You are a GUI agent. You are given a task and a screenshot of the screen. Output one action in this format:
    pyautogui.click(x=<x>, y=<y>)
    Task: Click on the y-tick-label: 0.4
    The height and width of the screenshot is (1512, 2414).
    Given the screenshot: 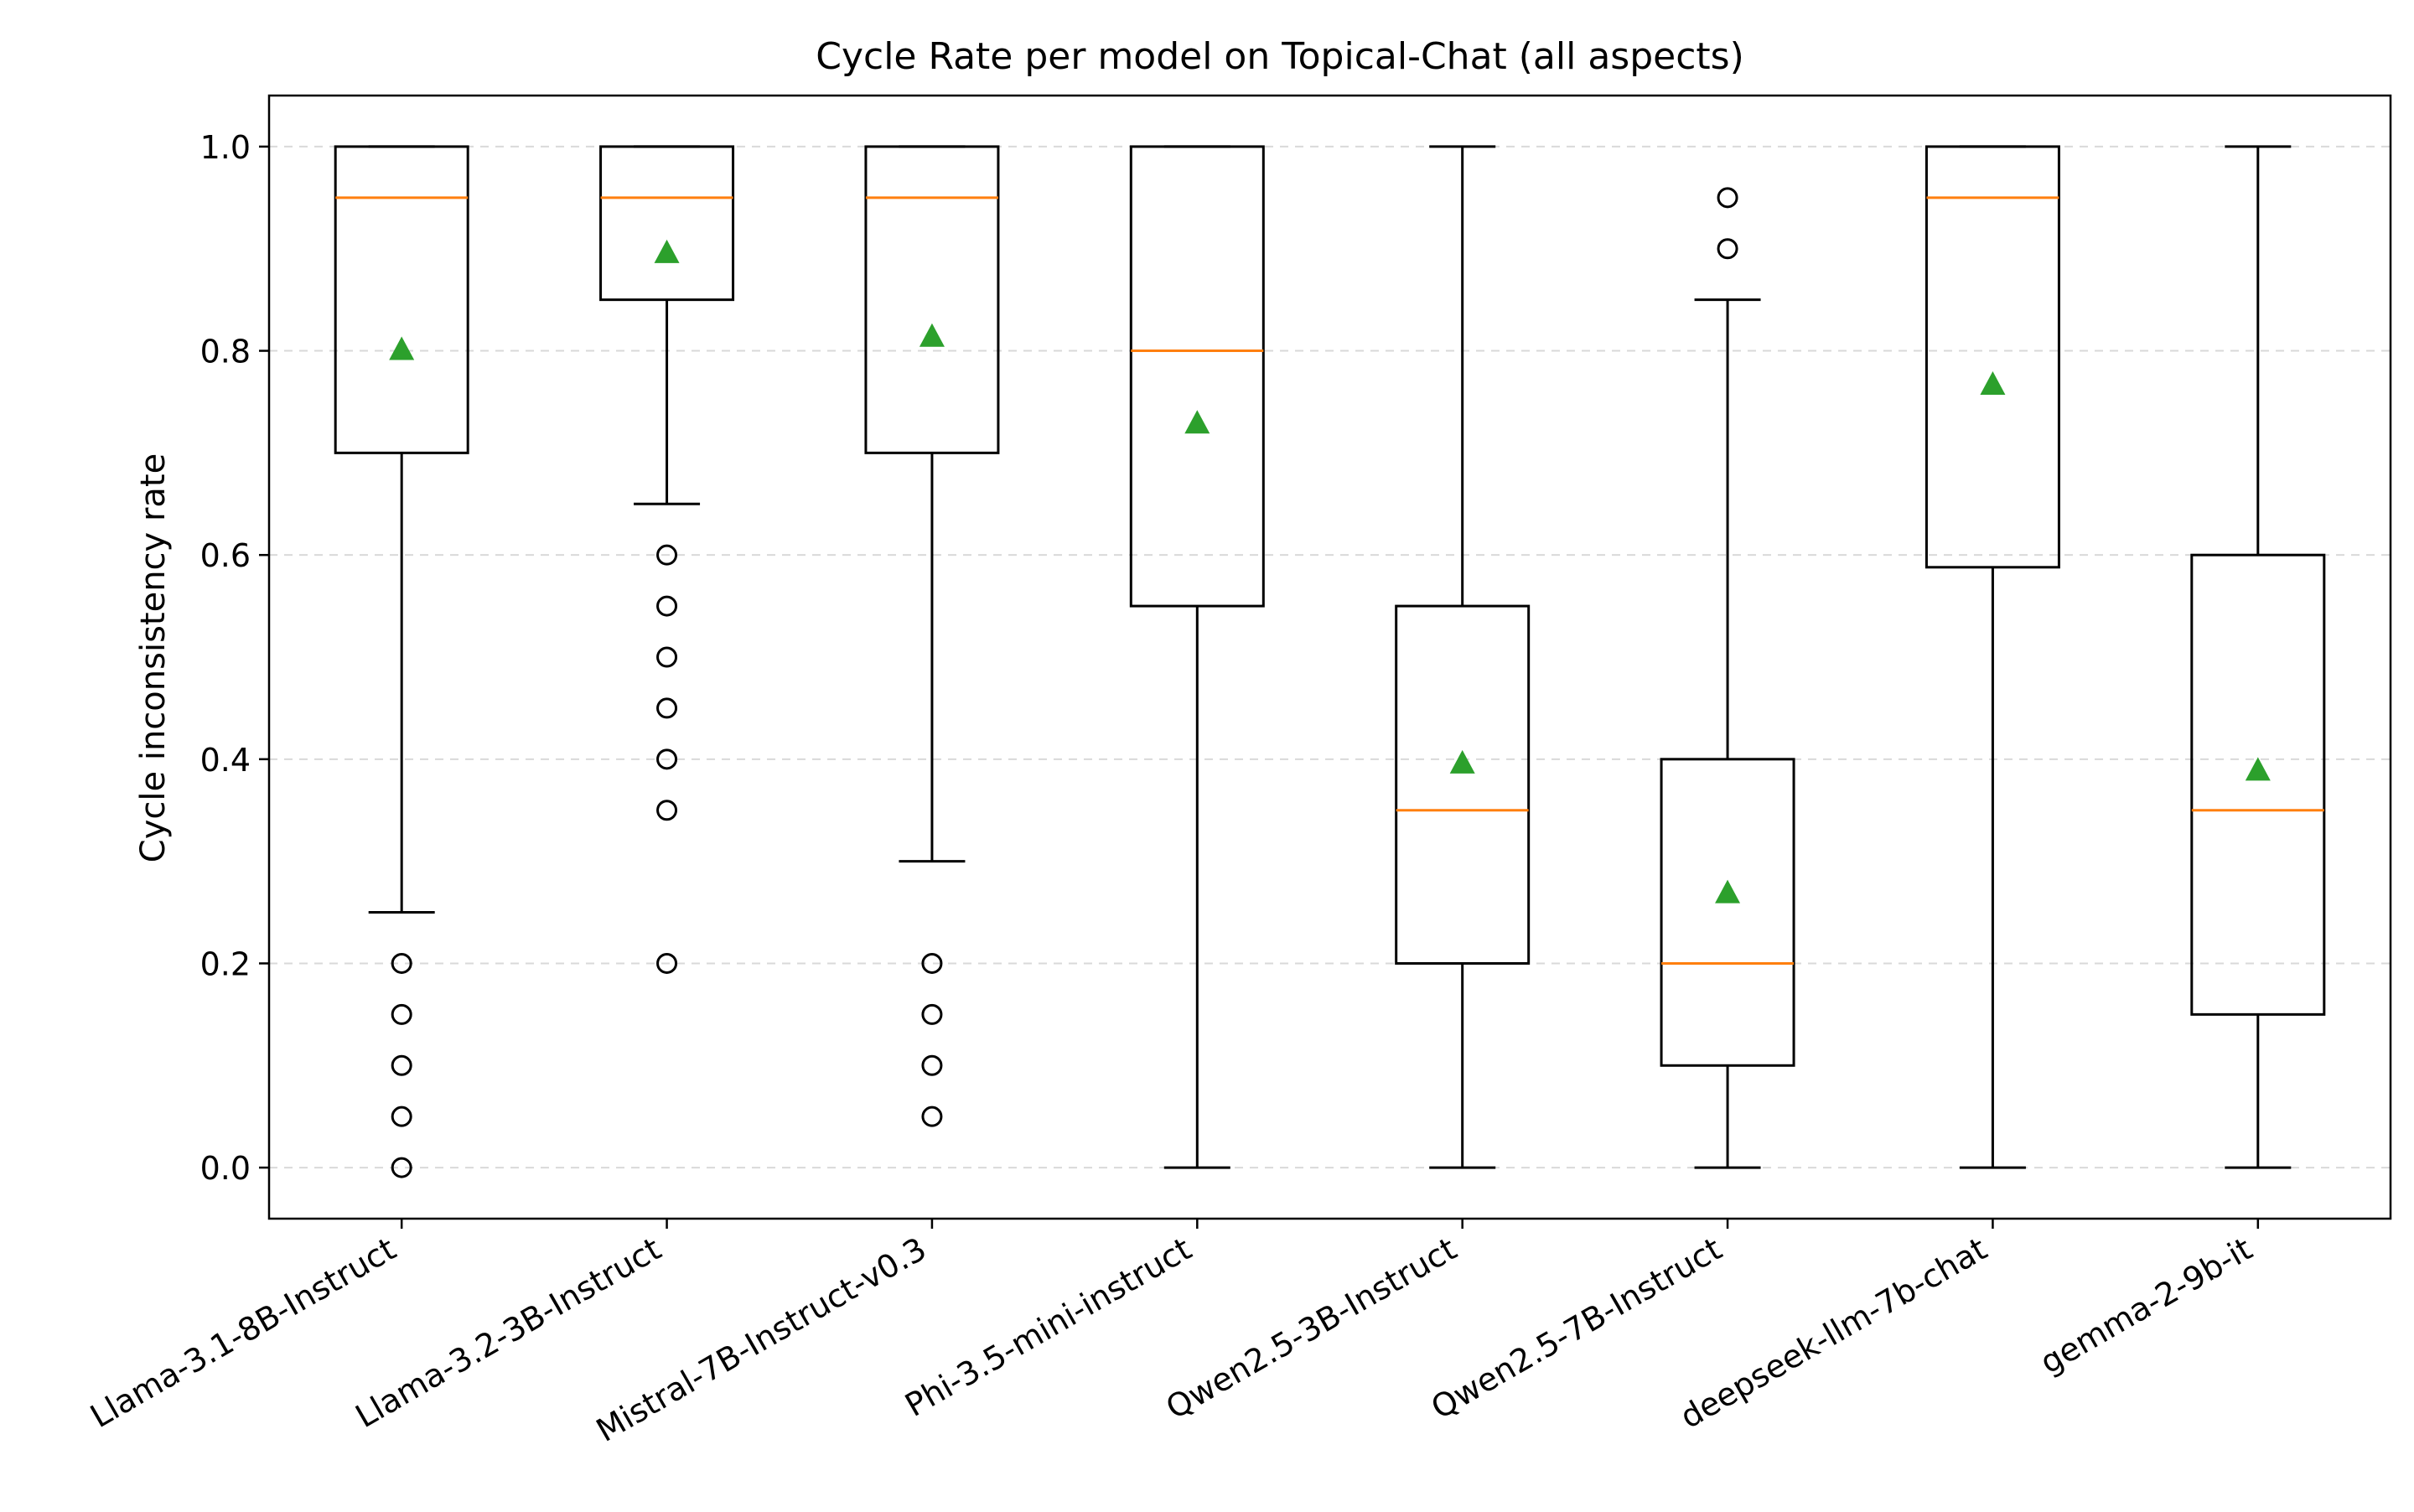 What is the action you would take?
    pyautogui.click(x=226, y=760)
    